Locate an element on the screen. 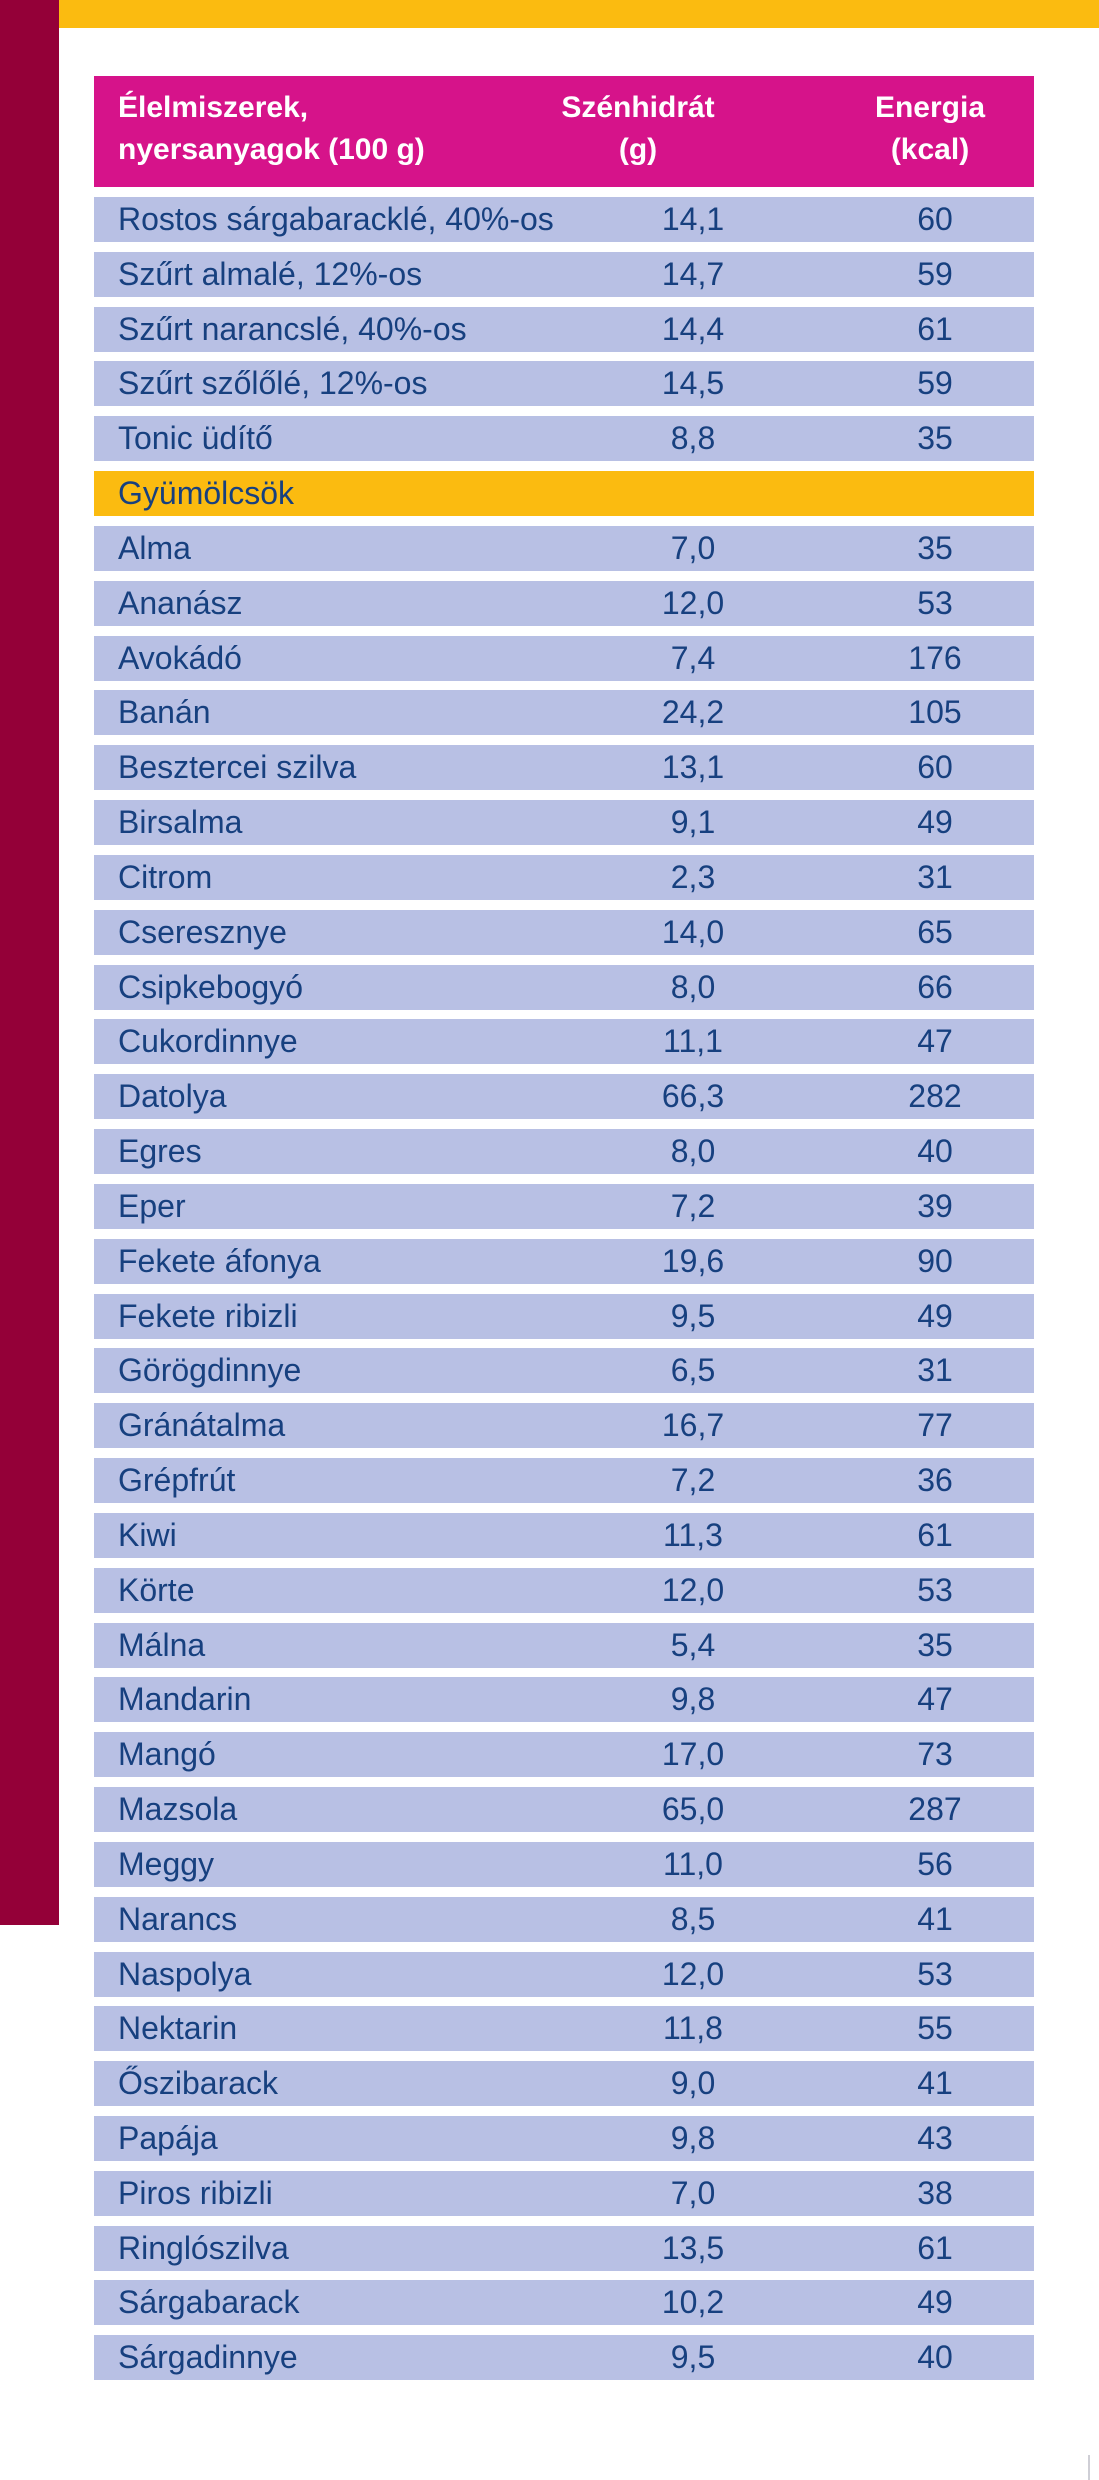 Image resolution: width=1099 pixels, height=2480 pixels. food-name-cell: Rostos sárgabaracklé, 40%-os is located at coordinates (336, 219).